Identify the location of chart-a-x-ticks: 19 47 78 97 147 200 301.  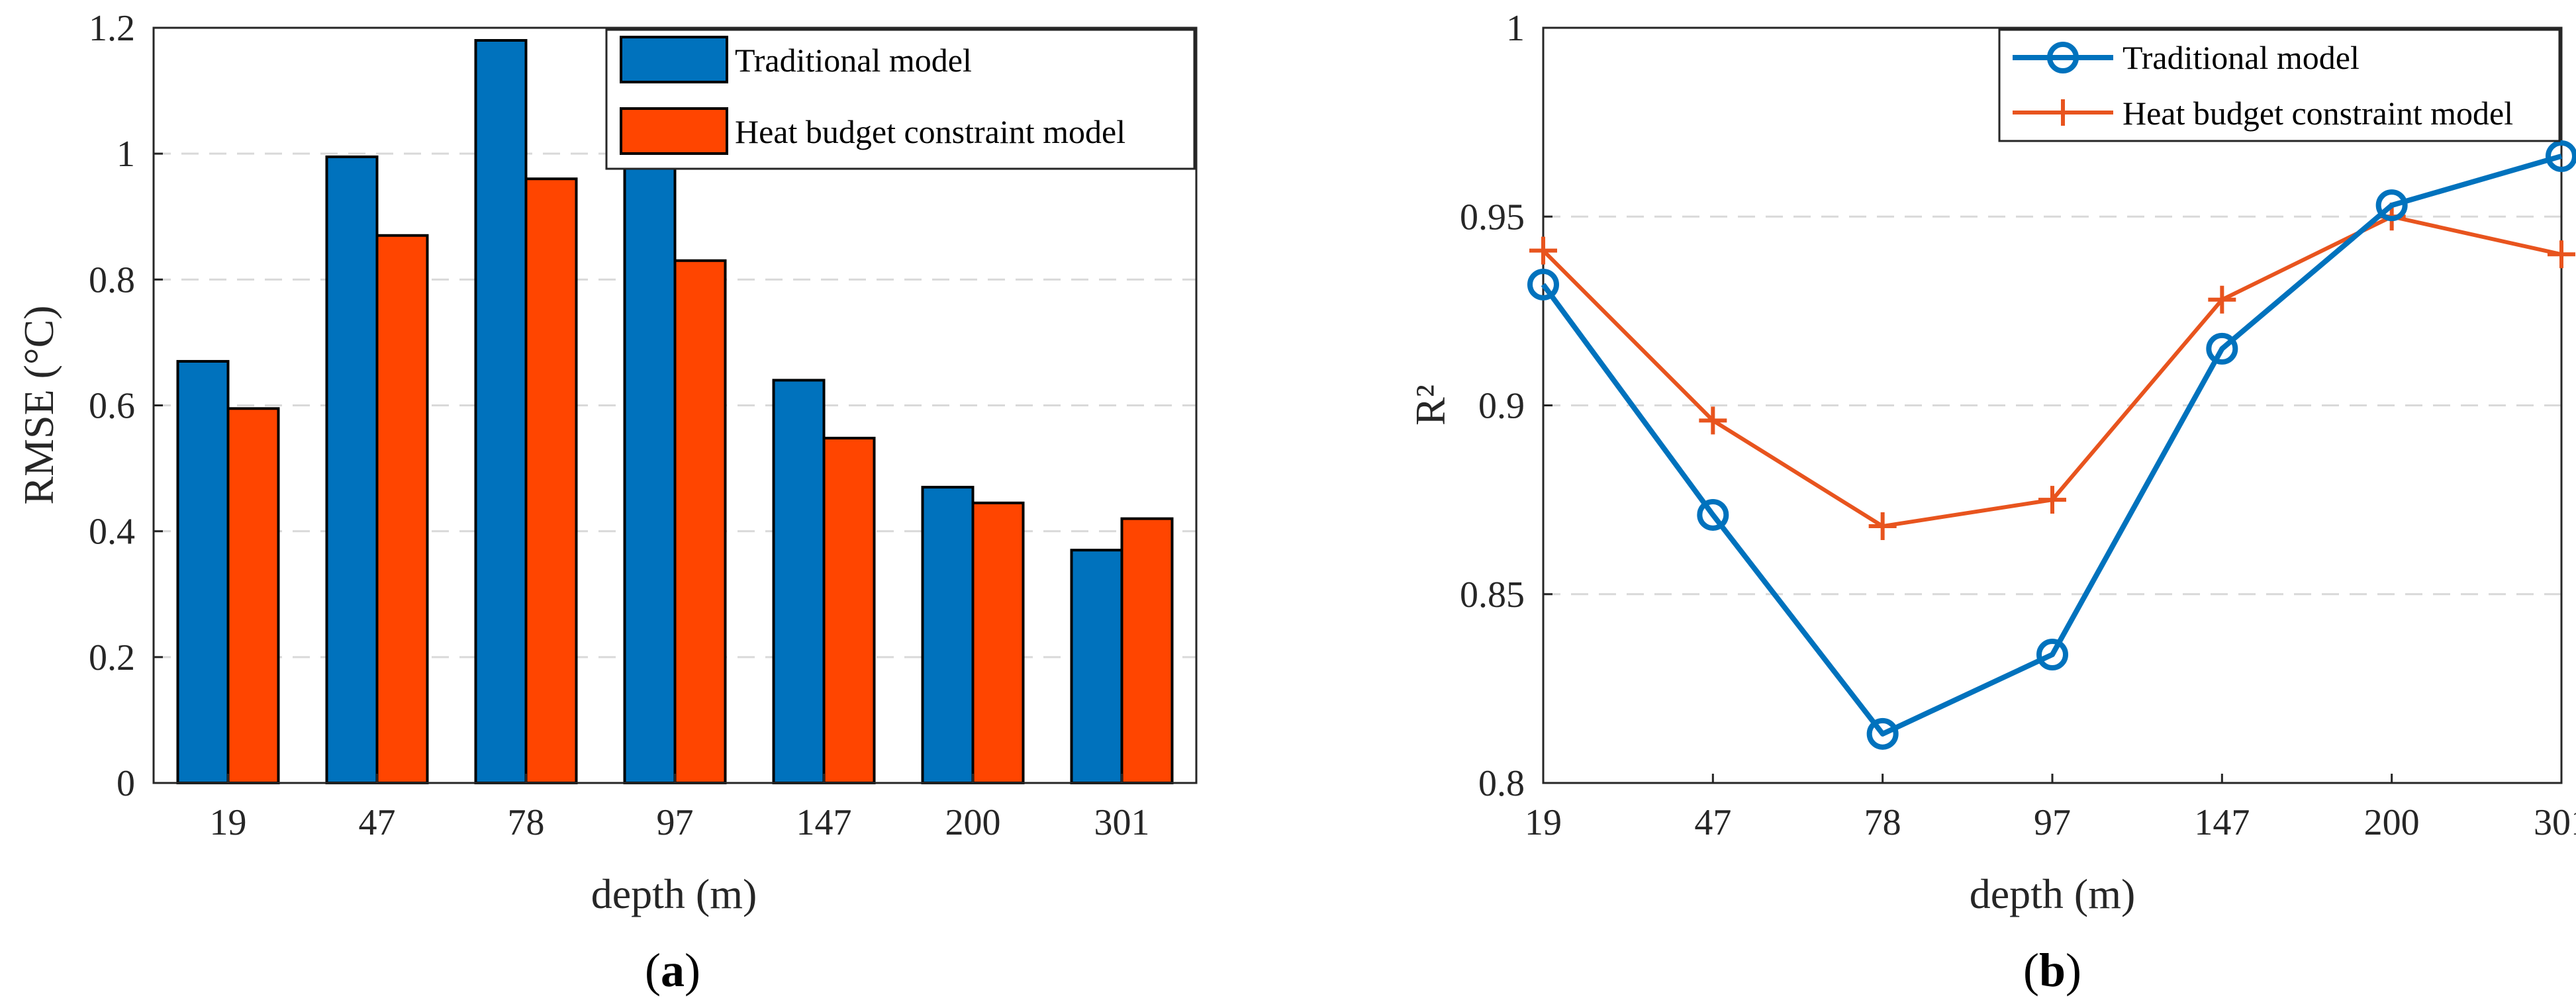
(680, 808).